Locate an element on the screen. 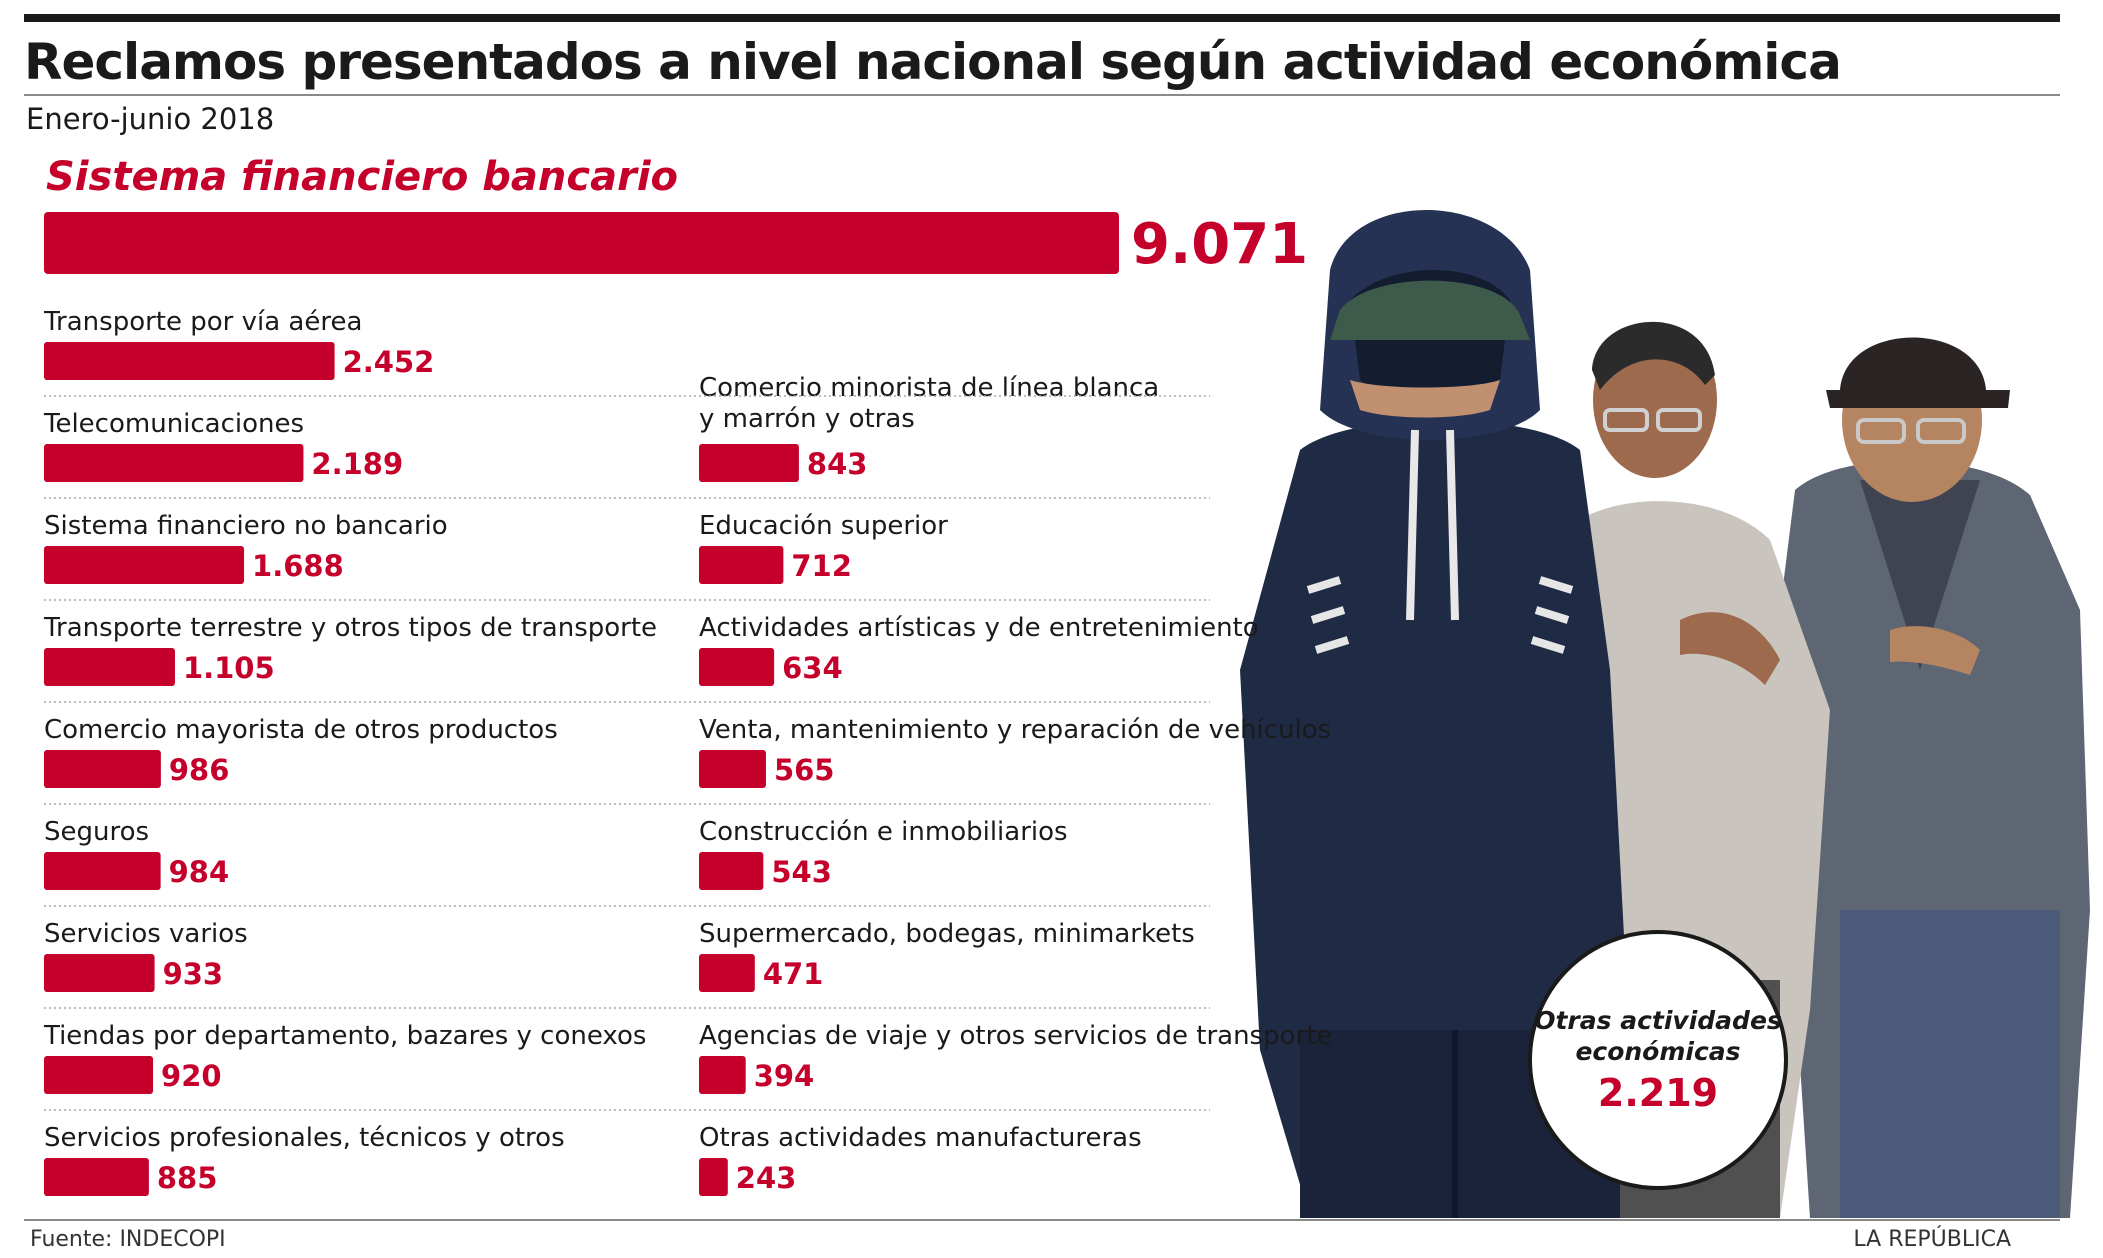  person-right-figure is located at coordinates (1935, 777).